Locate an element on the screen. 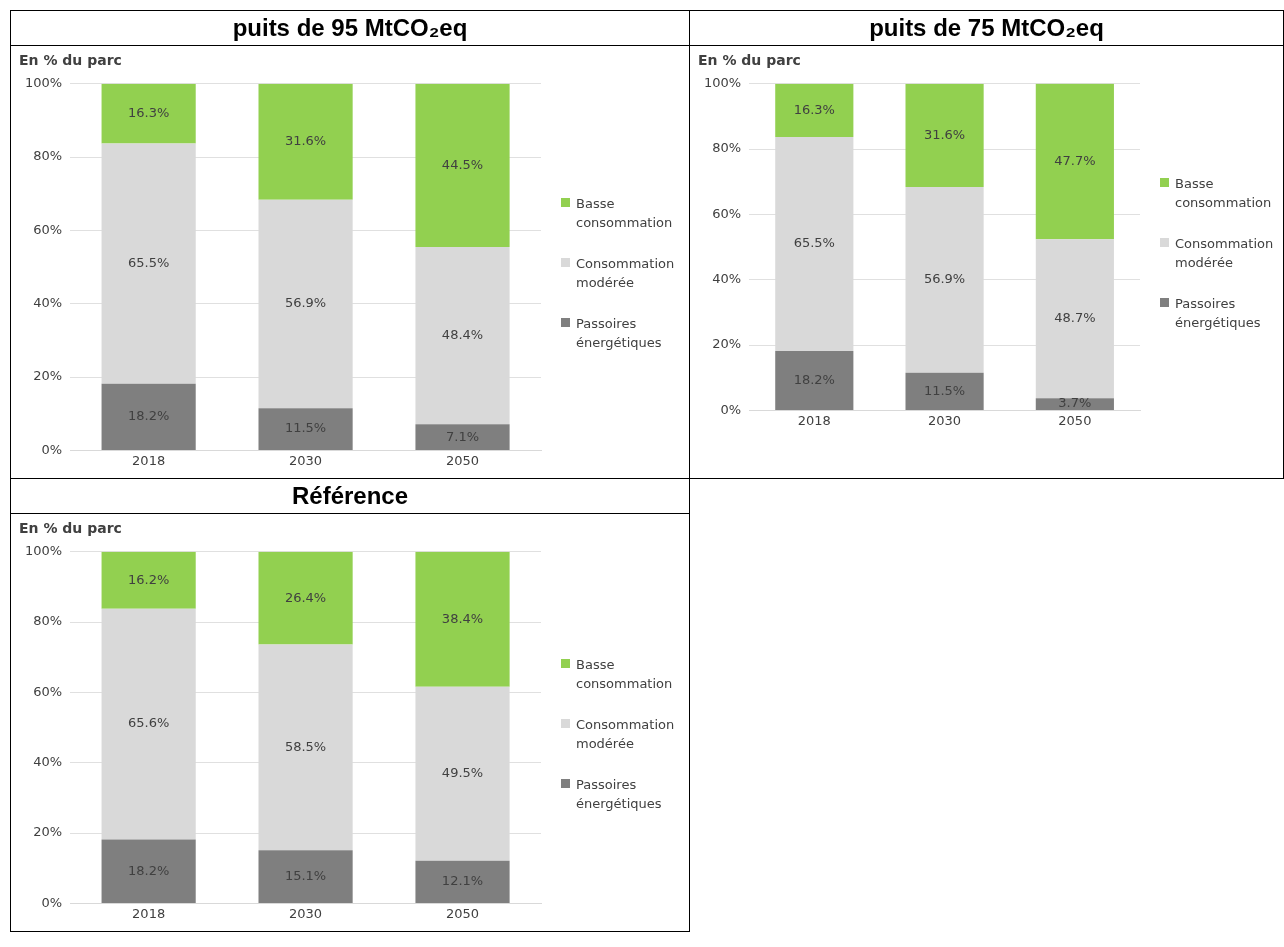  data-label: 47.7% is located at coordinates (1075, 160).